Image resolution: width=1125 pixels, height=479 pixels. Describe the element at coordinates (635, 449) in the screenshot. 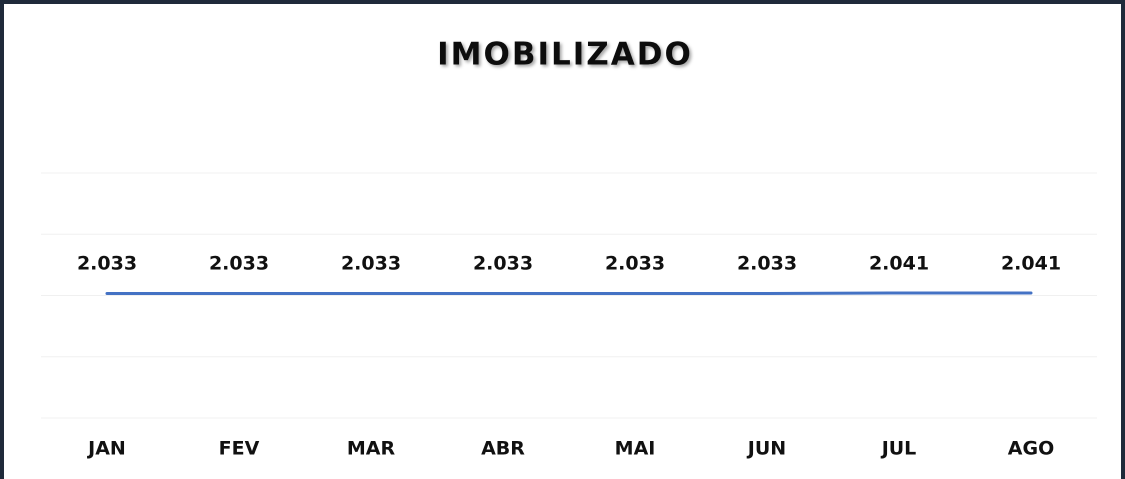

I see `x-tick-label: MAI` at that location.